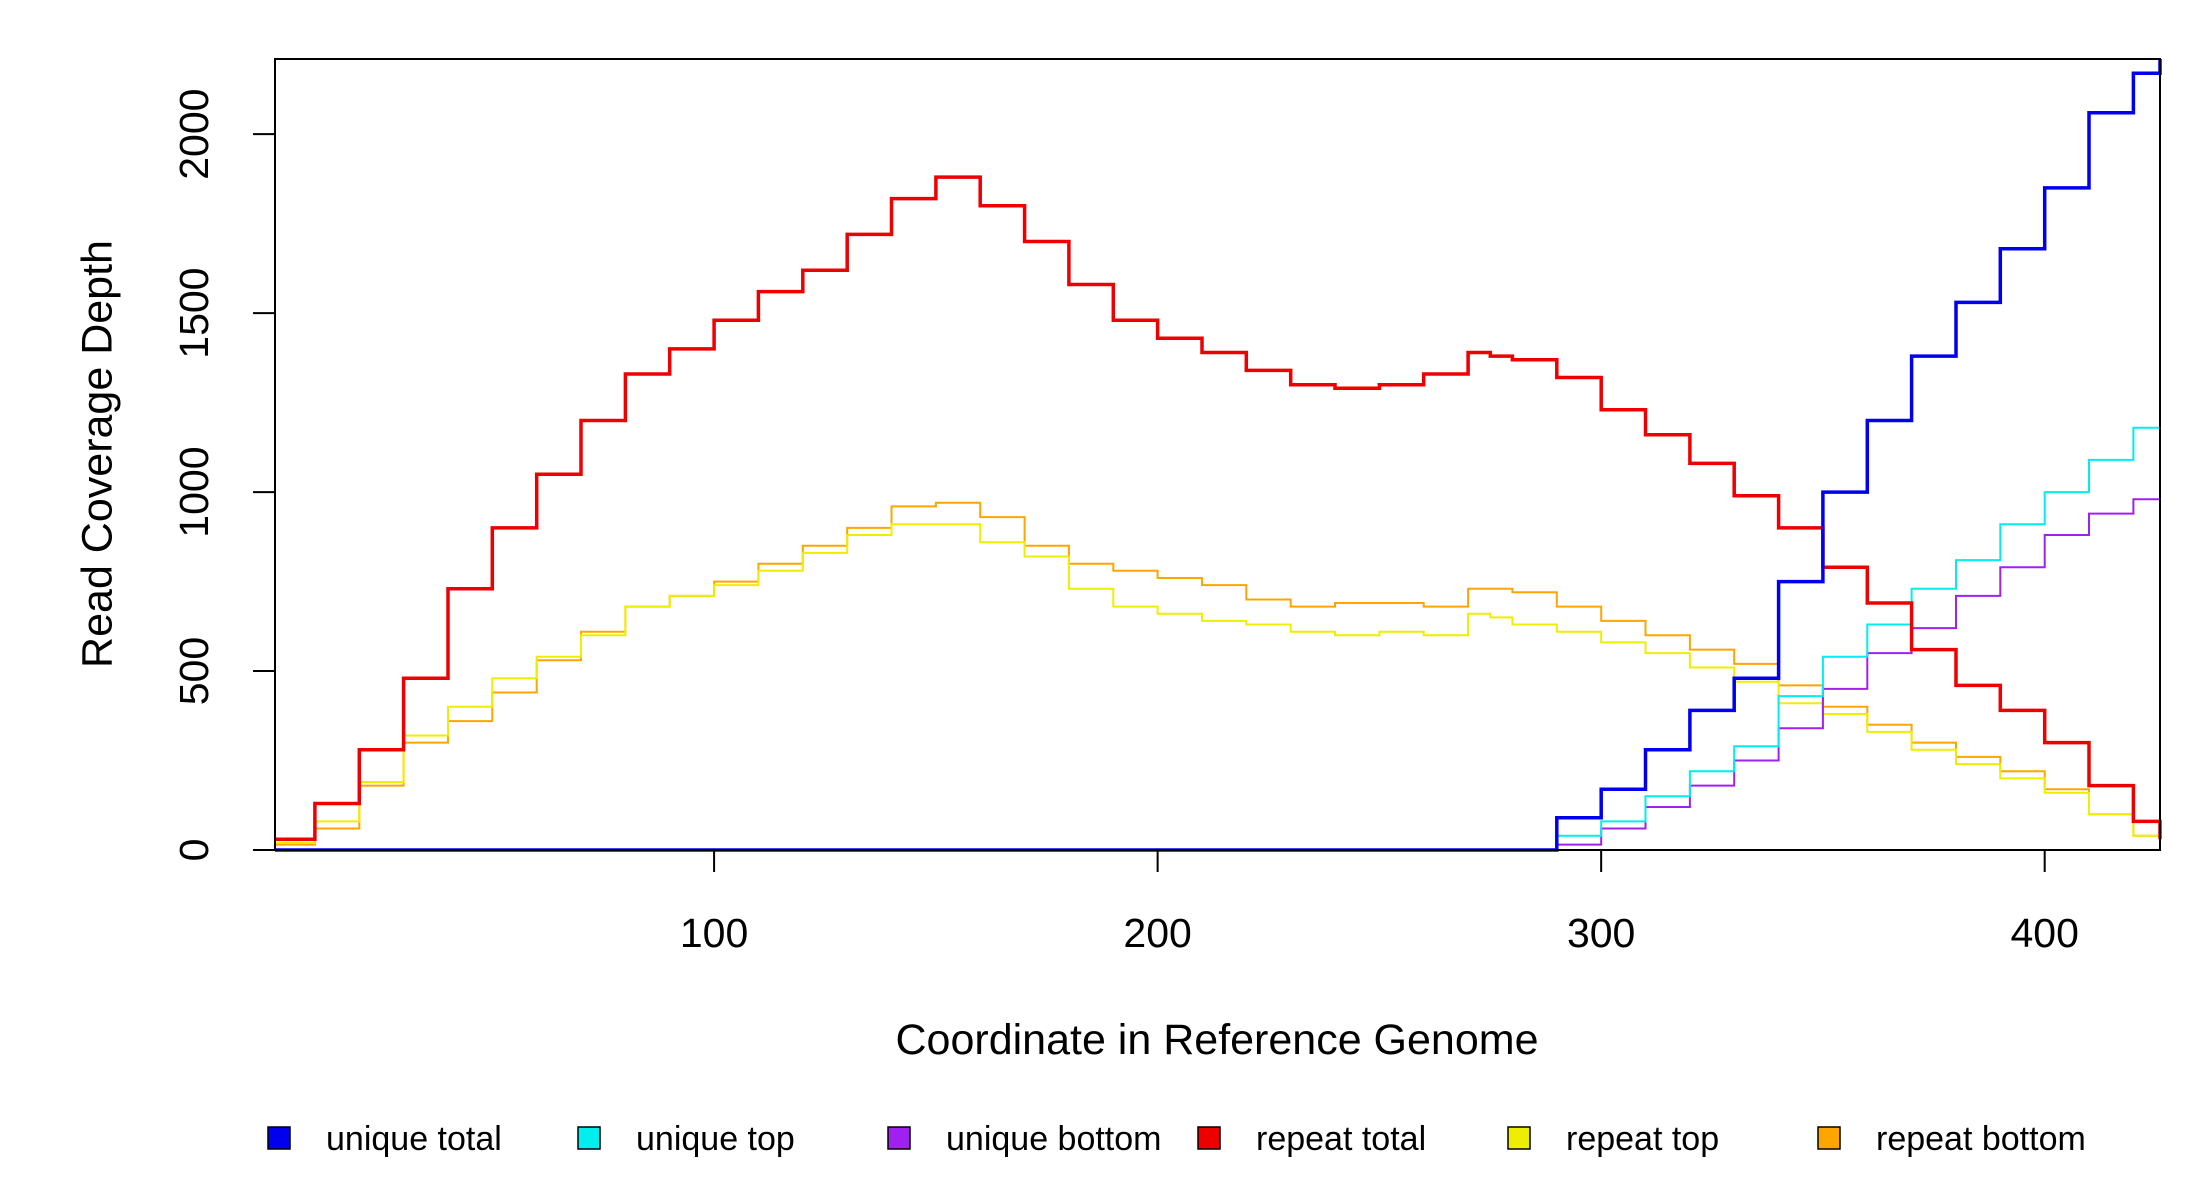  What do you see at coordinates (194, 491) in the screenshot?
I see `y-tick-label: 1000` at bounding box center [194, 491].